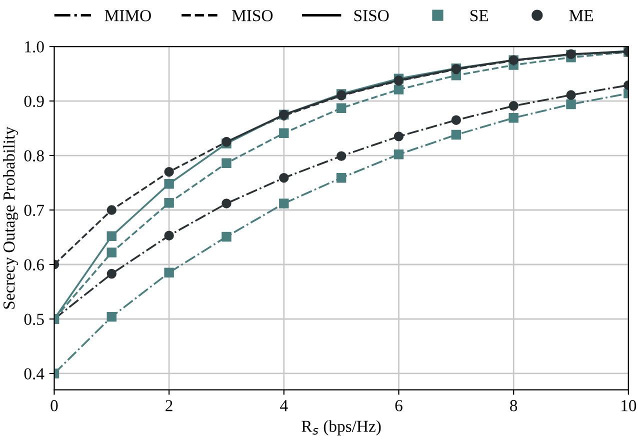 The width and height of the screenshot is (638, 443). I want to click on text: SE, so click(479, 16).